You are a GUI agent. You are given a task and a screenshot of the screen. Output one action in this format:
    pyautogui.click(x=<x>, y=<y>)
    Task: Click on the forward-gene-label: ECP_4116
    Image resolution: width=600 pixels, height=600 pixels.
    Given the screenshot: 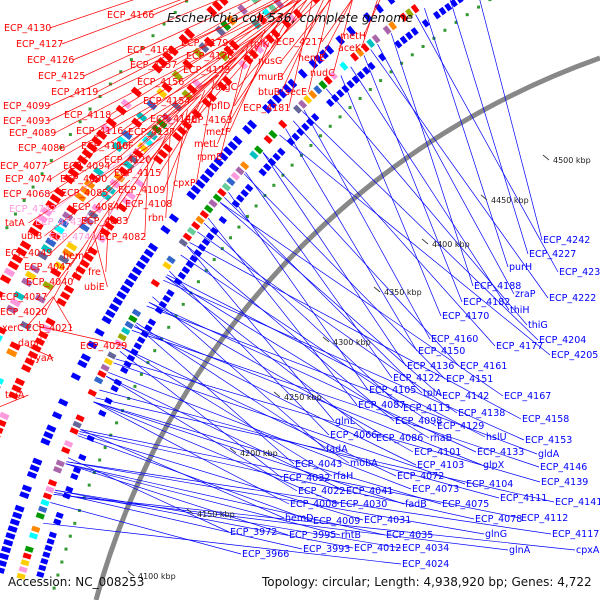 What is the action you would take?
    pyautogui.click(x=99, y=131)
    